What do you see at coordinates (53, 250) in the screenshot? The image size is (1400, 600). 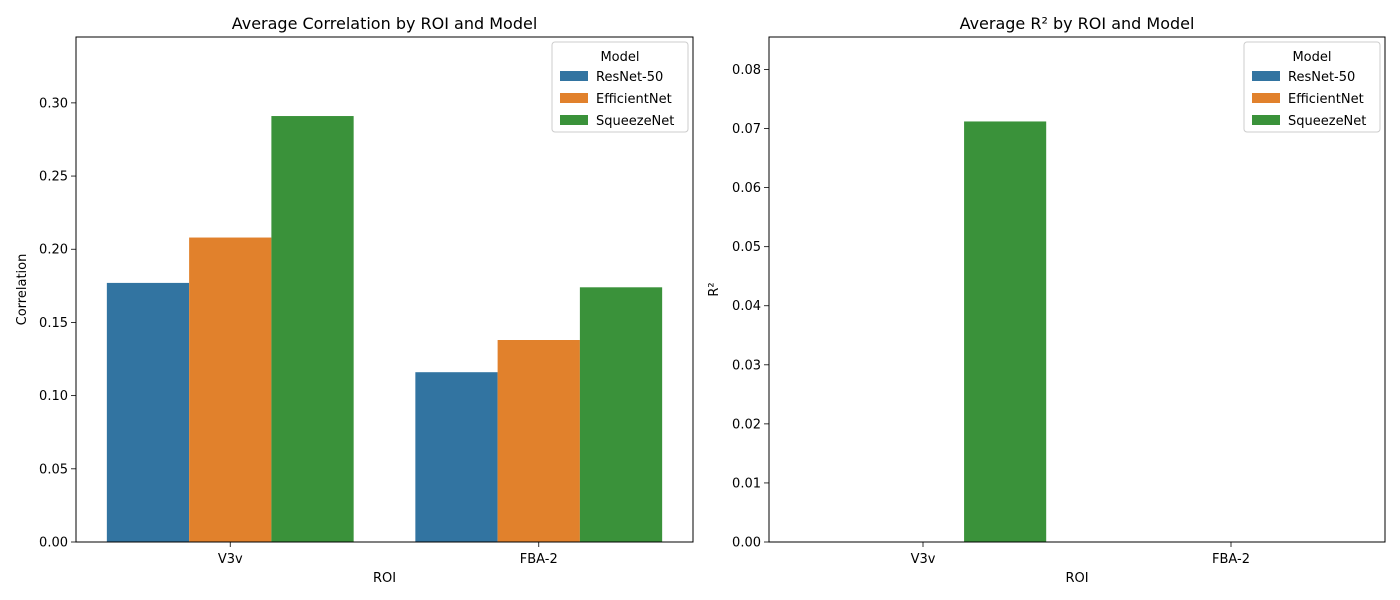 I see `y-tick-label: 0.20` at bounding box center [53, 250].